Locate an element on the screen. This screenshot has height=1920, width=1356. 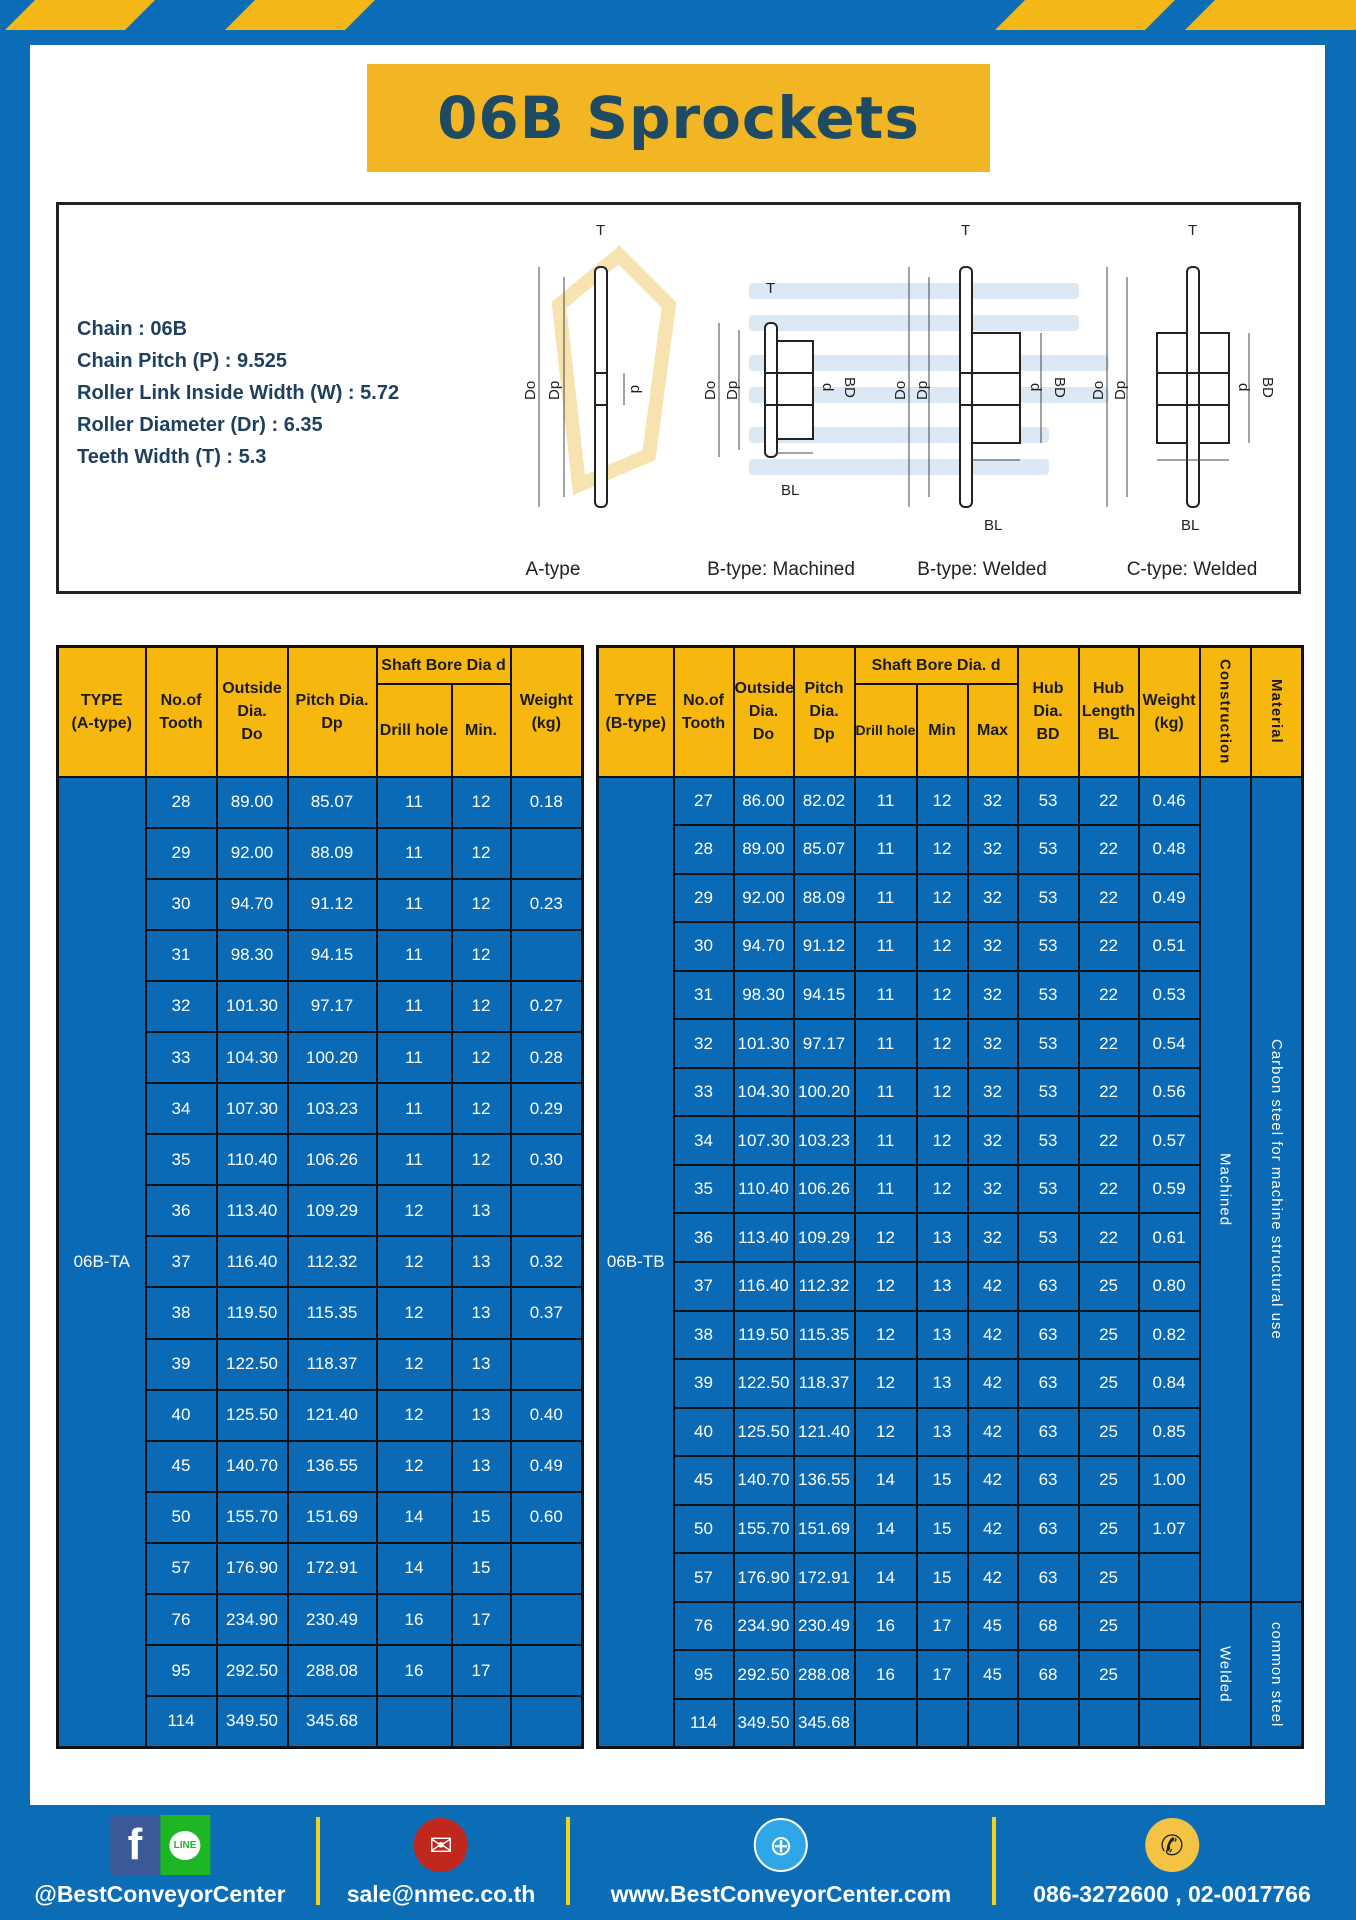
header-max: Max is located at coordinates (992, 730).